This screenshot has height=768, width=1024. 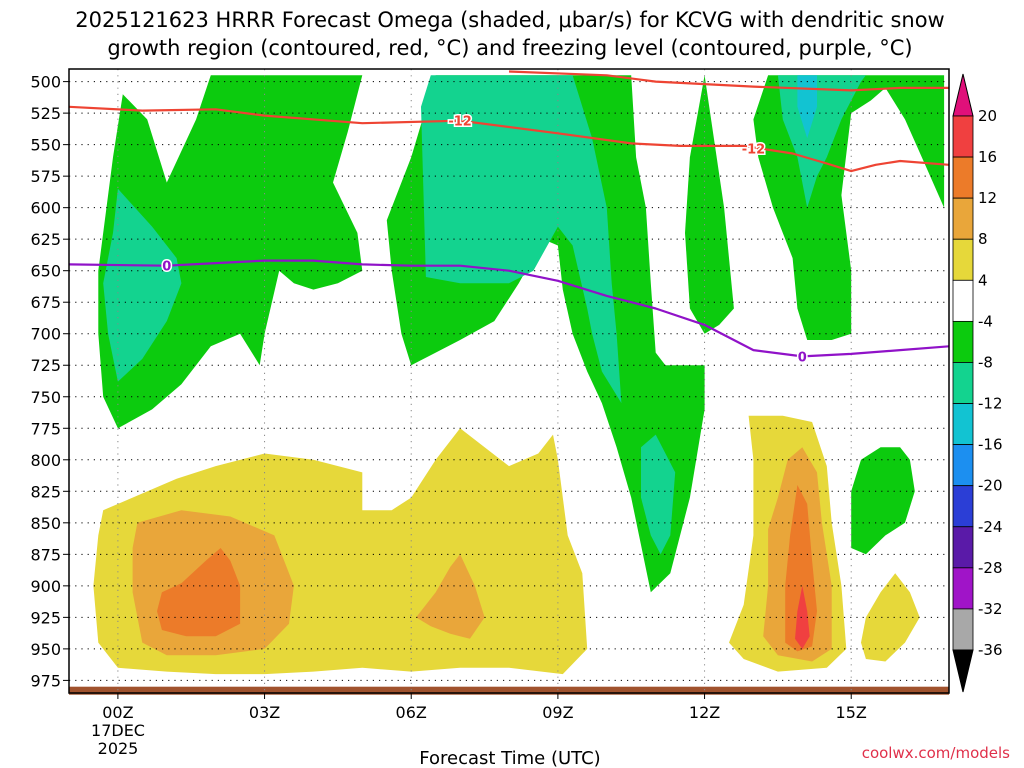 What do you see at coordinates (45, 82) in the screenshot?
I see `y-tick-label-500: 500` at bounding box center [45, 82].